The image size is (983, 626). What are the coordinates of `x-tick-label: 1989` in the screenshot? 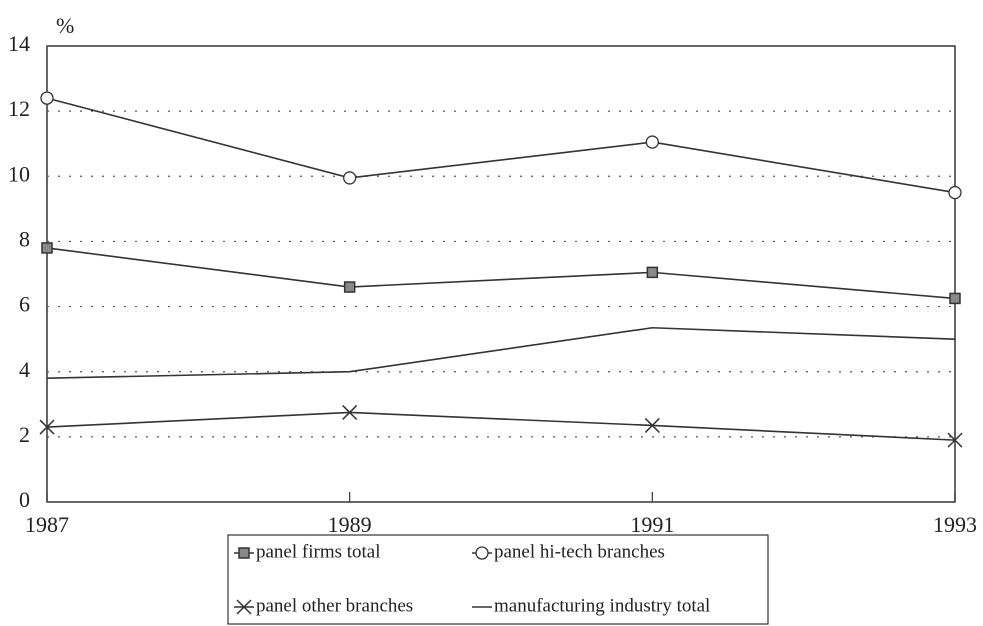 It's located at (350, 524).